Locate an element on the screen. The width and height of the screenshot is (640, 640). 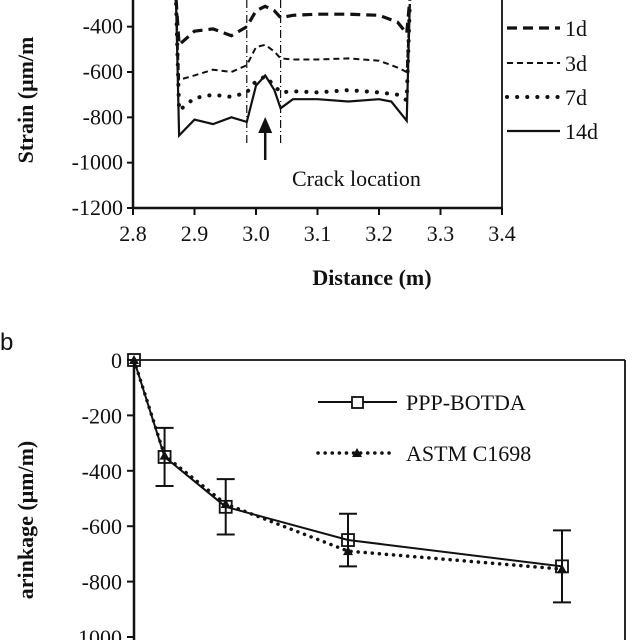
panel-b-y-axis-title: arinkage (μm/m) is located at coordinates (25, 520).